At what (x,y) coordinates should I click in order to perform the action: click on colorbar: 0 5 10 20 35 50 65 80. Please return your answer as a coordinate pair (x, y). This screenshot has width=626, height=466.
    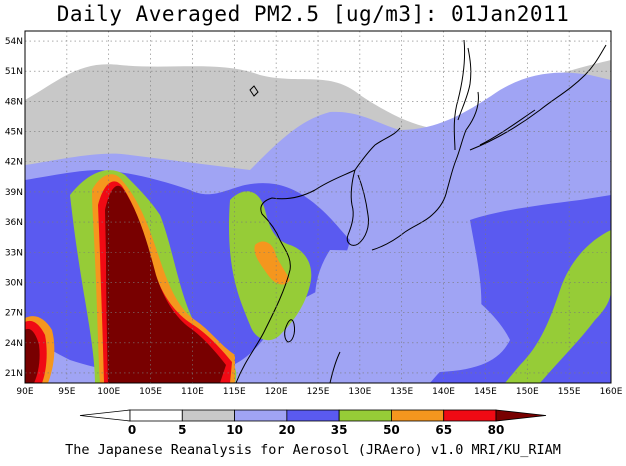
    Looking at the image, I should click on (313, 423).